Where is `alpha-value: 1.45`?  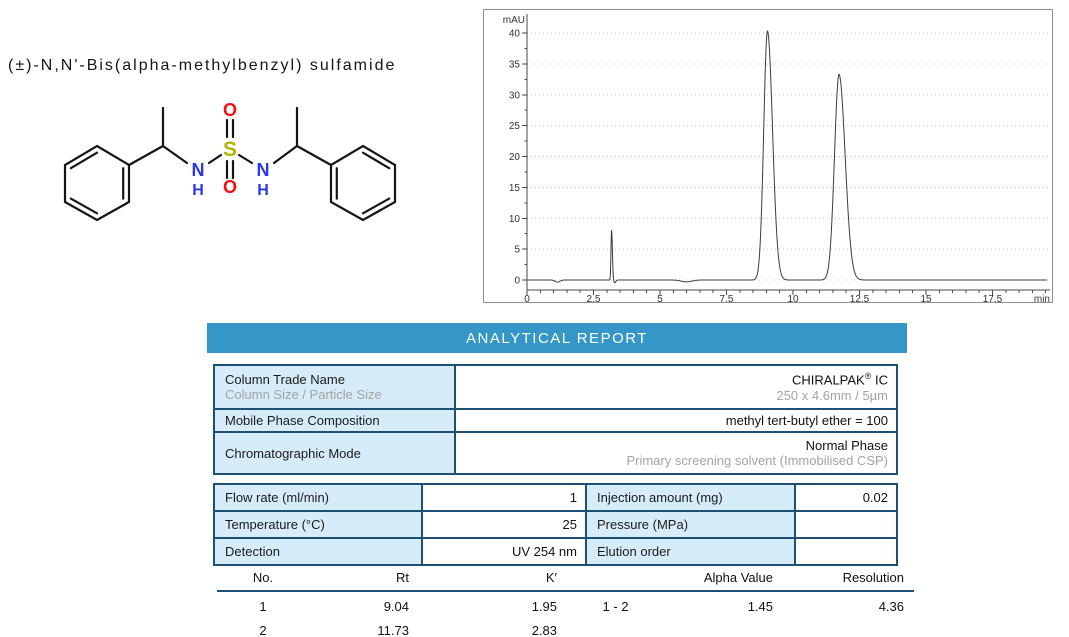 alpha-value: 1.45 is located at coordinates (760, 606).